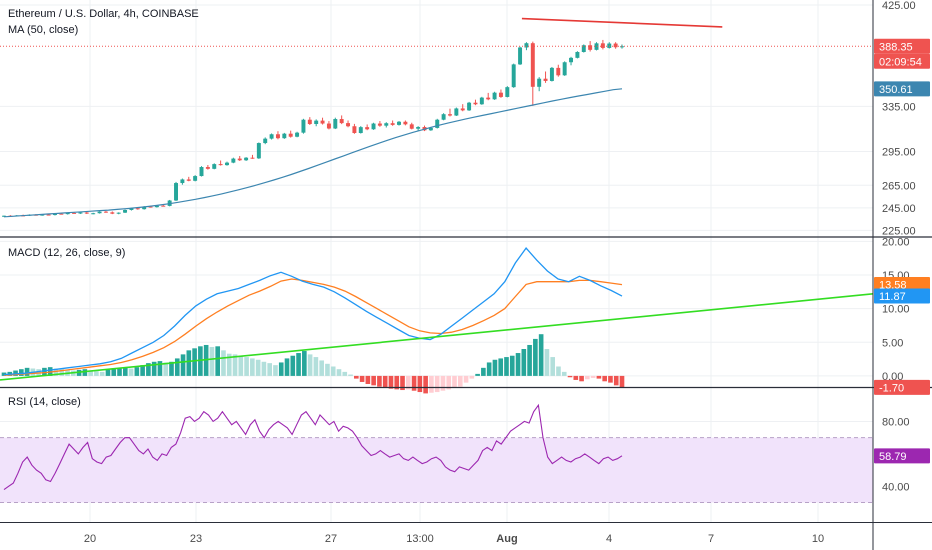 Image resolution: width=932 pixels, height=550 pixels. I want to click on rsi-value-tag-bg, so click(902, 456).